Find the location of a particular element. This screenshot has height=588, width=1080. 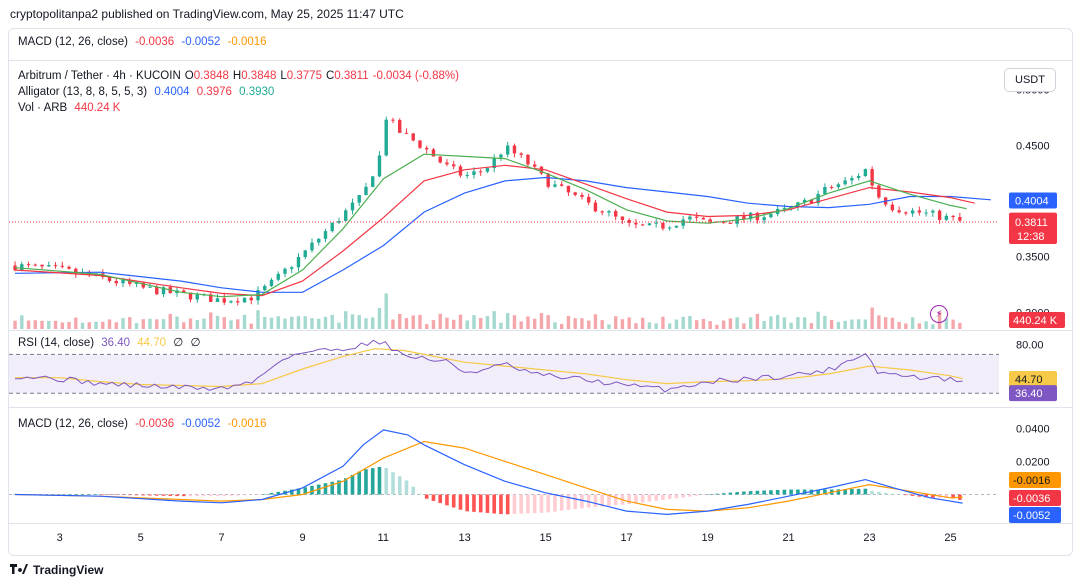

rsi-label: RSI (14, close) is located at coordinates (56, 343).